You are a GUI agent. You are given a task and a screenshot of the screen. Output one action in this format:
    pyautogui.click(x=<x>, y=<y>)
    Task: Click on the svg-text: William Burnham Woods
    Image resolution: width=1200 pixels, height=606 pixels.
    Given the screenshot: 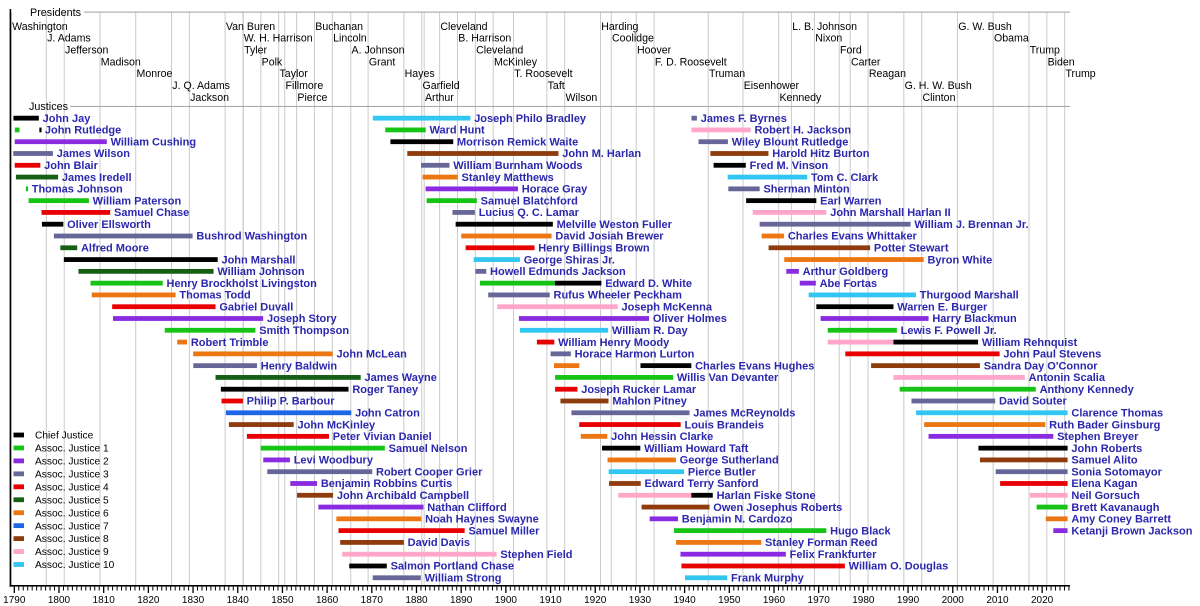 What is the action you would take?
    pyautogui.click(x=517, y=166)
    